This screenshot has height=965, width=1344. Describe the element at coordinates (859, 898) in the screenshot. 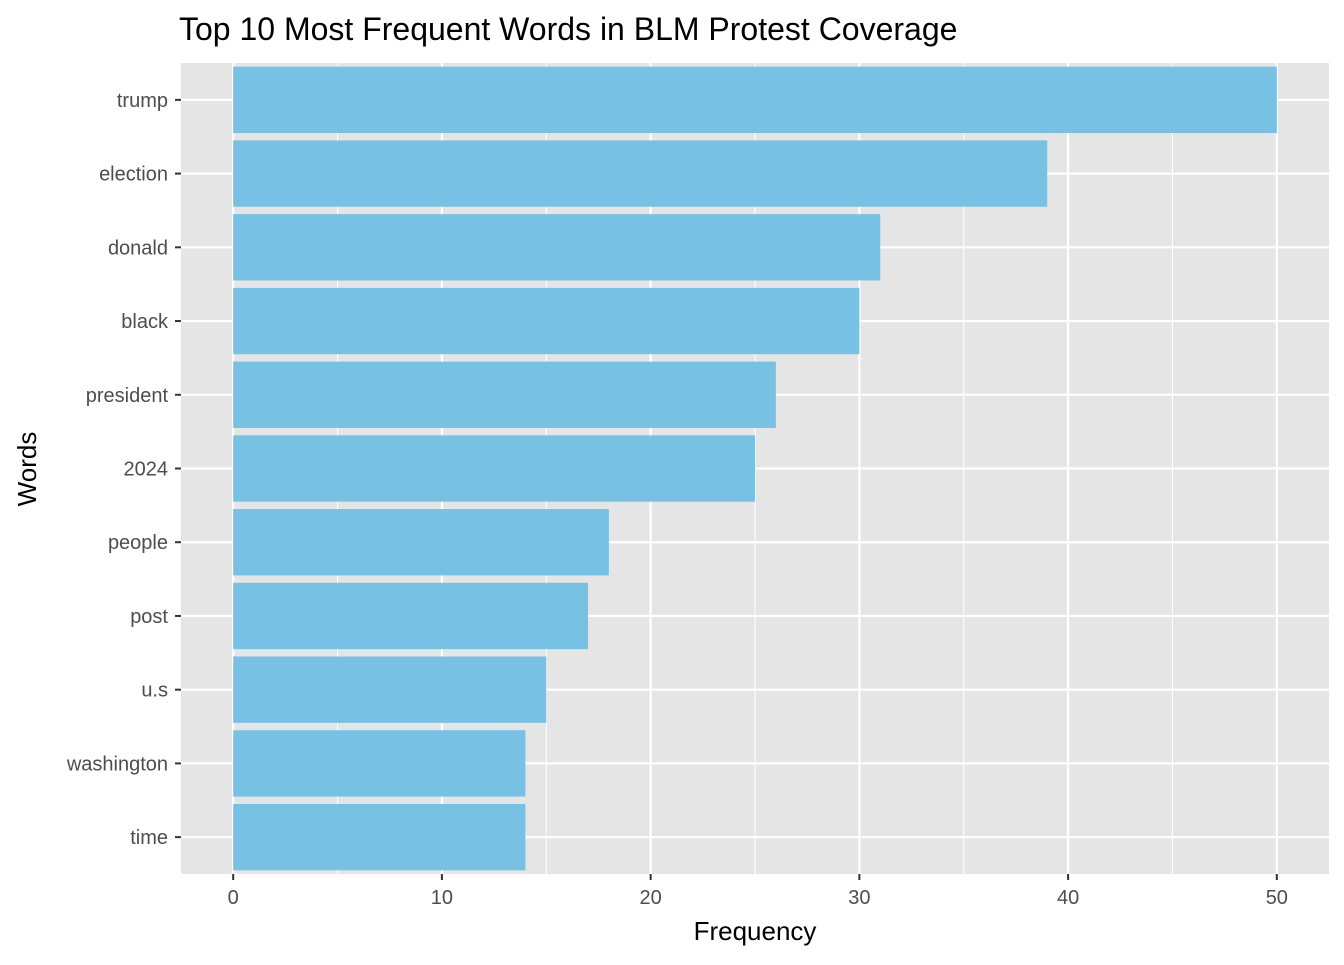

I see `x-tick-label: 30` at that location.